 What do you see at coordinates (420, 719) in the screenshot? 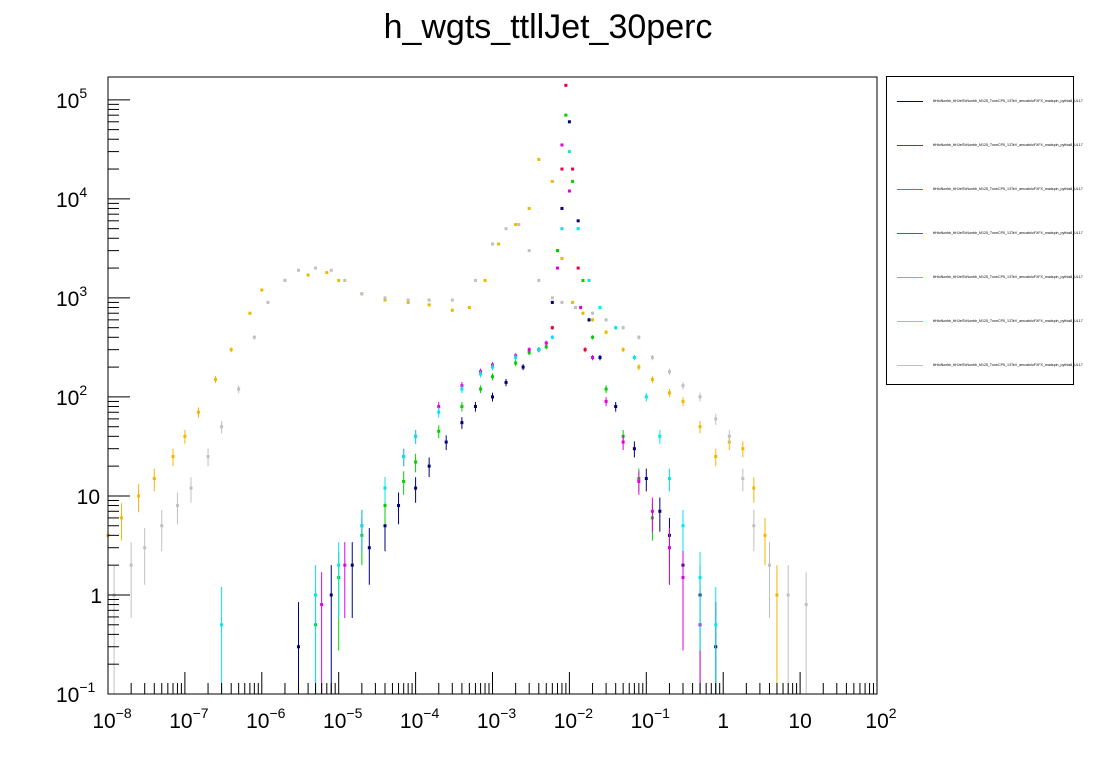
I see `x-tick-label: 10⁻⁴` at bounding box center [420, 719].